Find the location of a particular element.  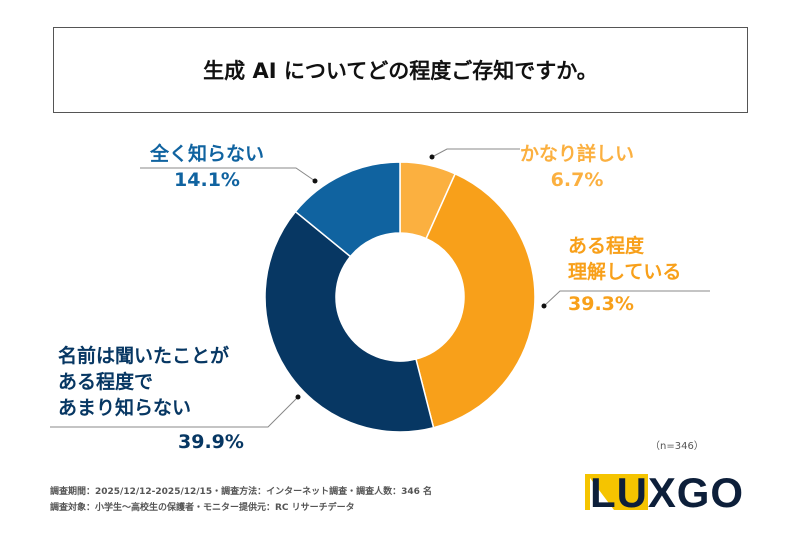

slice-label: 全く知らない is located at coordinates (207, 154).